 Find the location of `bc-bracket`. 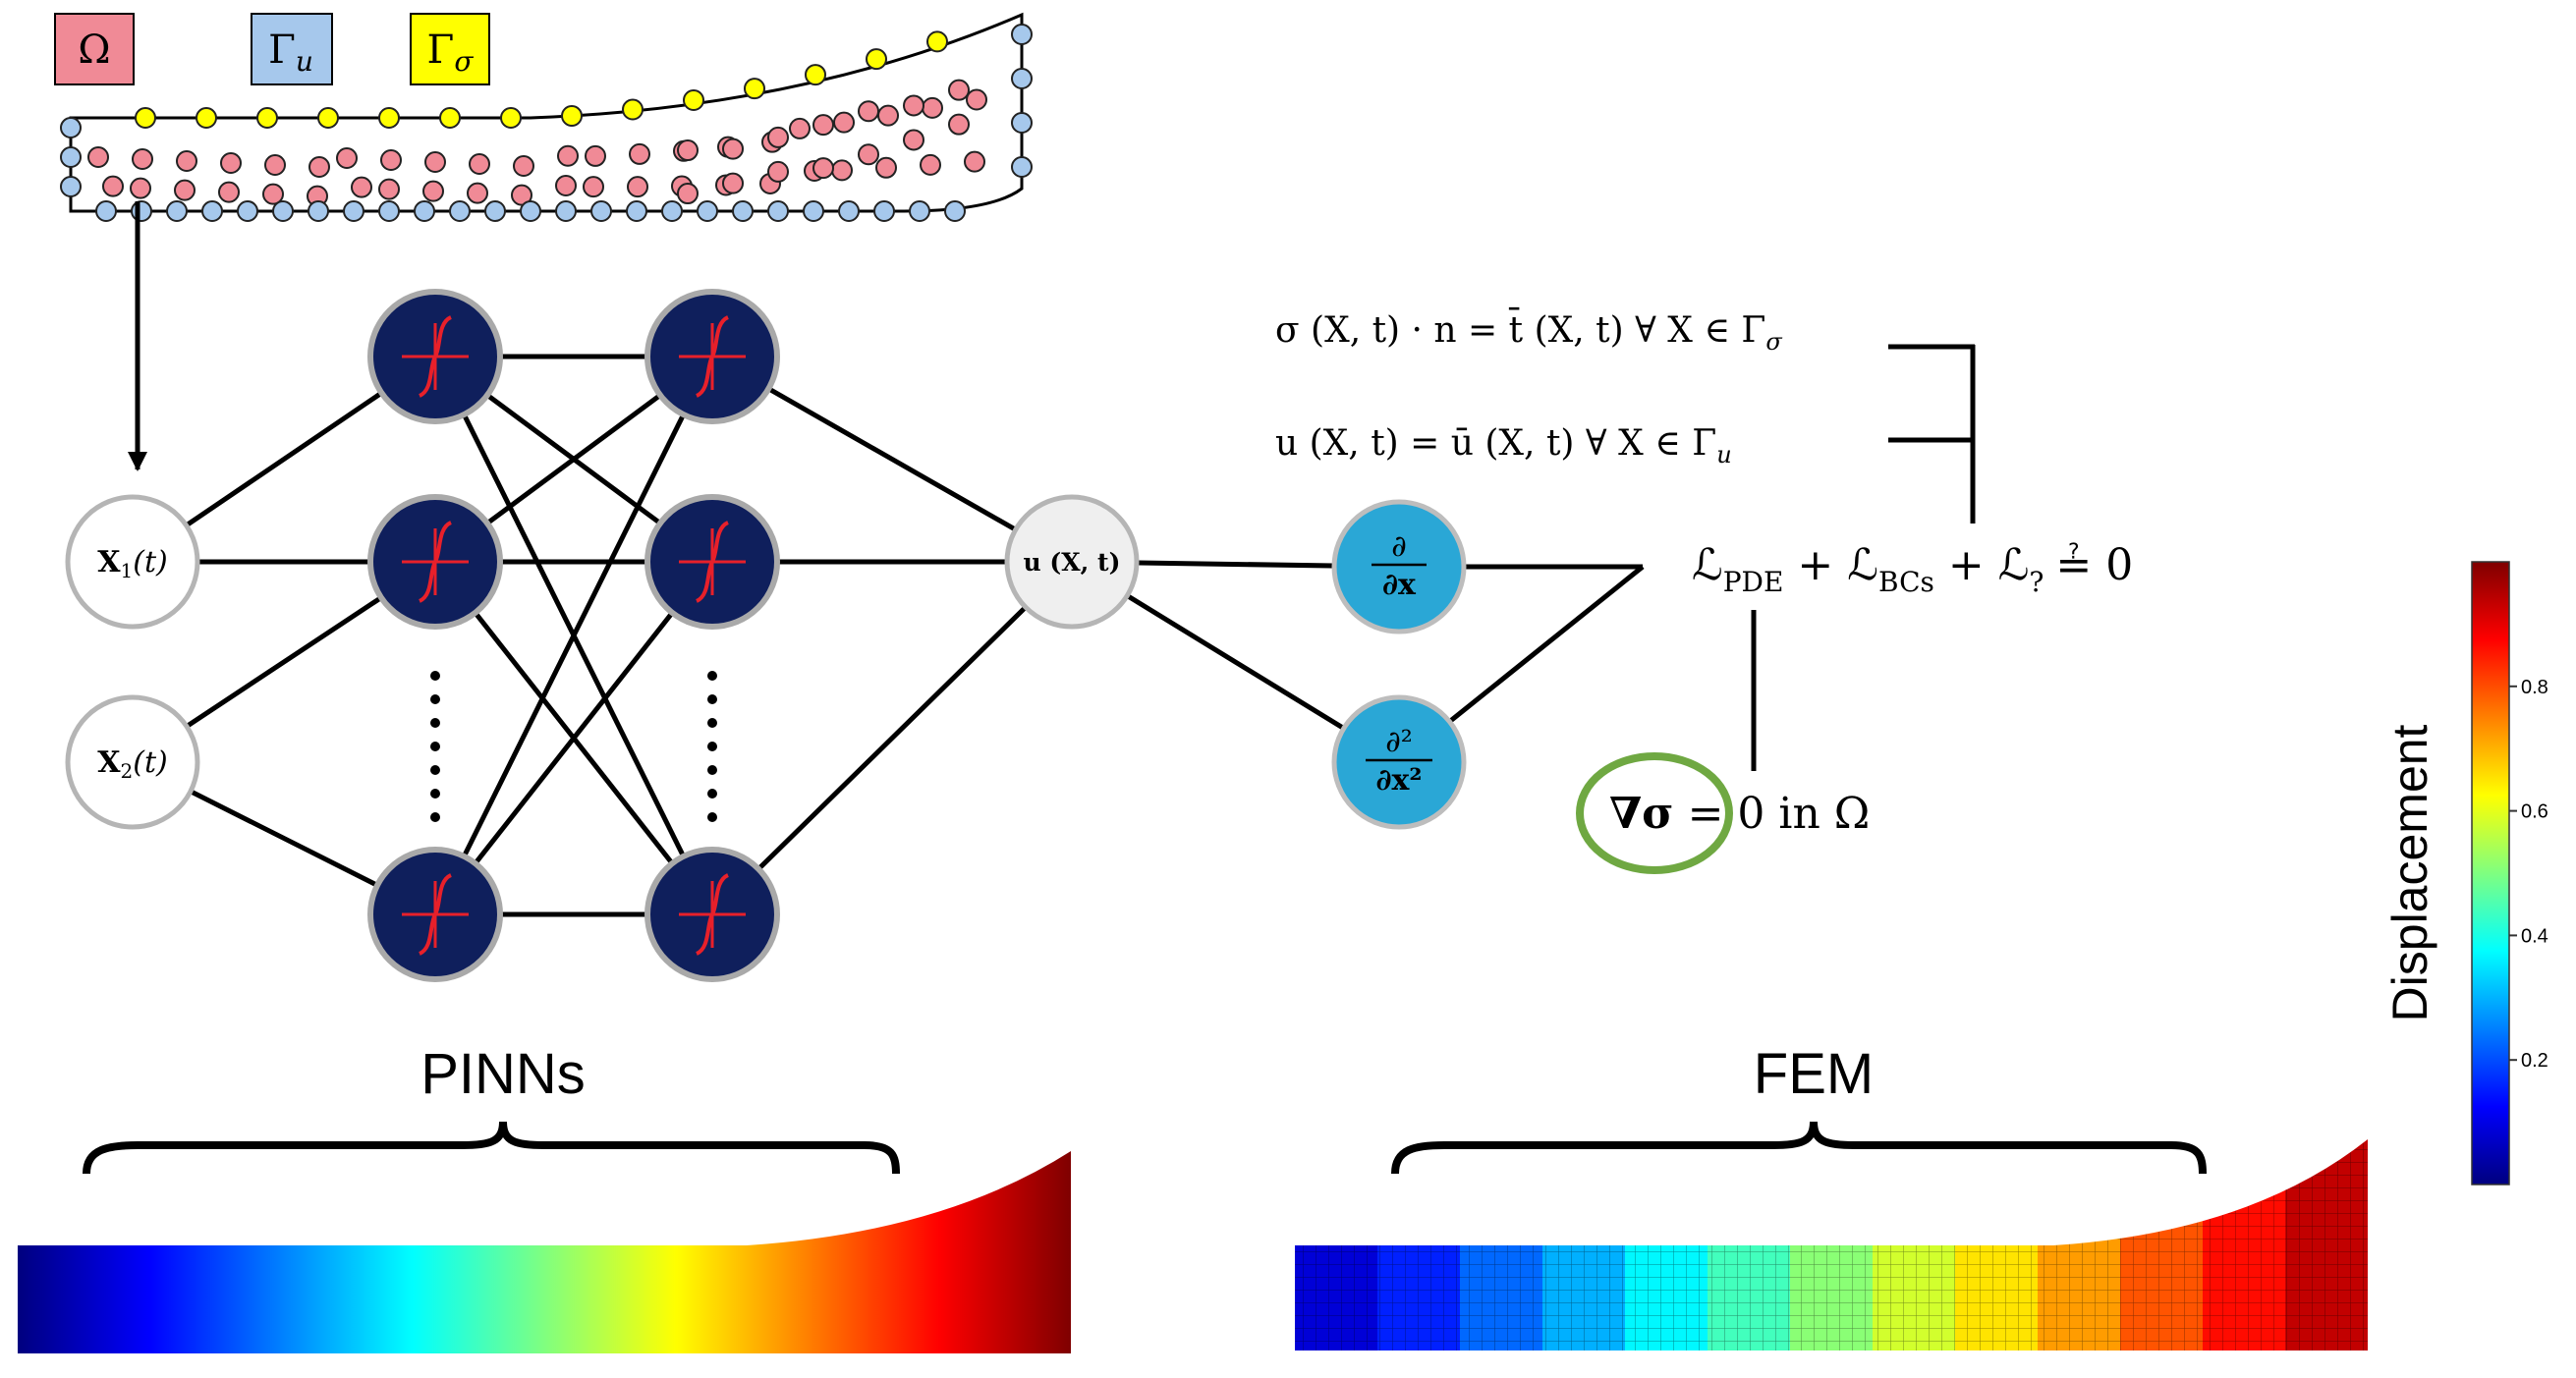

bc-bracket is located at coordinates (1863, 557).